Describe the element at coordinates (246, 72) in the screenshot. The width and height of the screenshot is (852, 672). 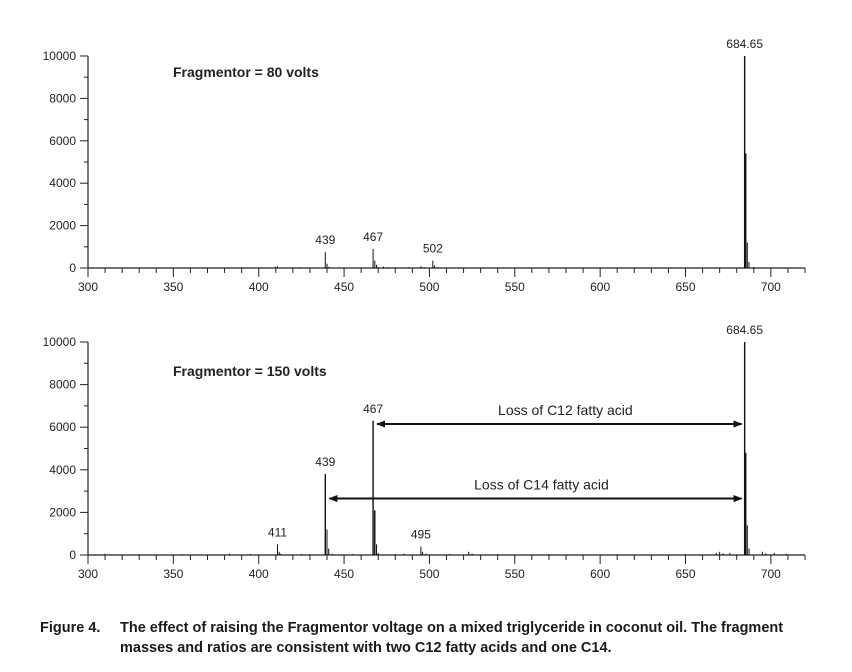
I see `fragmentor-annotation: Fragmentor = 80 volts` at that location.